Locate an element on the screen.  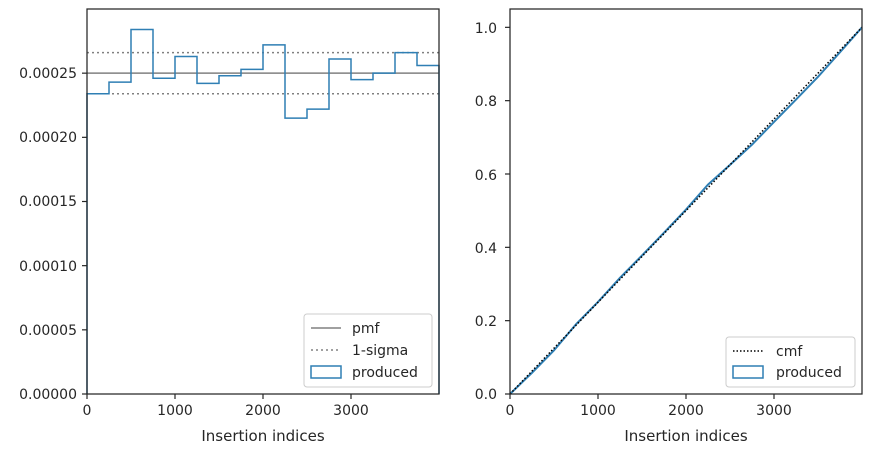
right-legend: cmf produced is located at coordinates (790, 362).